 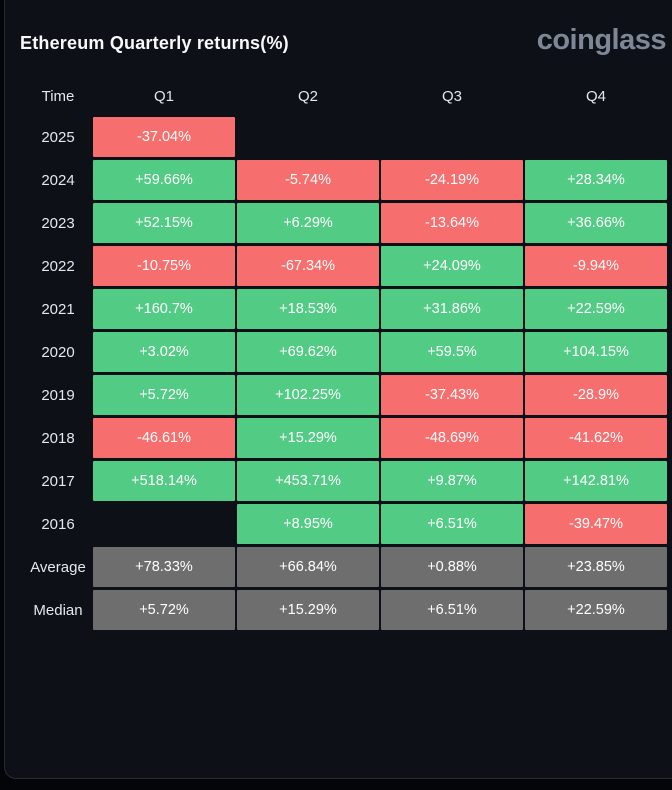 What do you see at coordinates (452, 309) in the screenshot?
I see `cell-2021-q3: +31.86%` at bounding box center [452, 309].